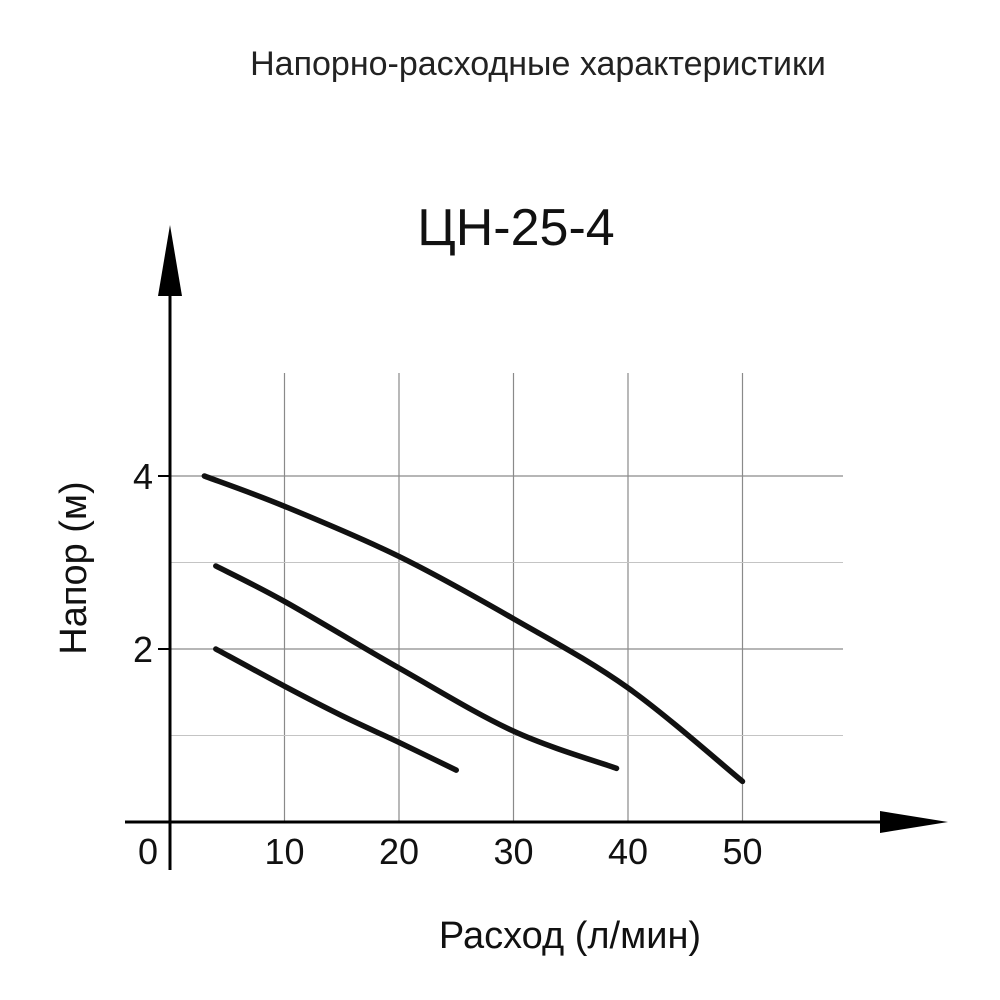 This screenshot has width=1000, height=1000. What do you see at coordinates (143, 476) in the screenshot?
I see `y-tick-label: 4` at bounding box center [143, 476].